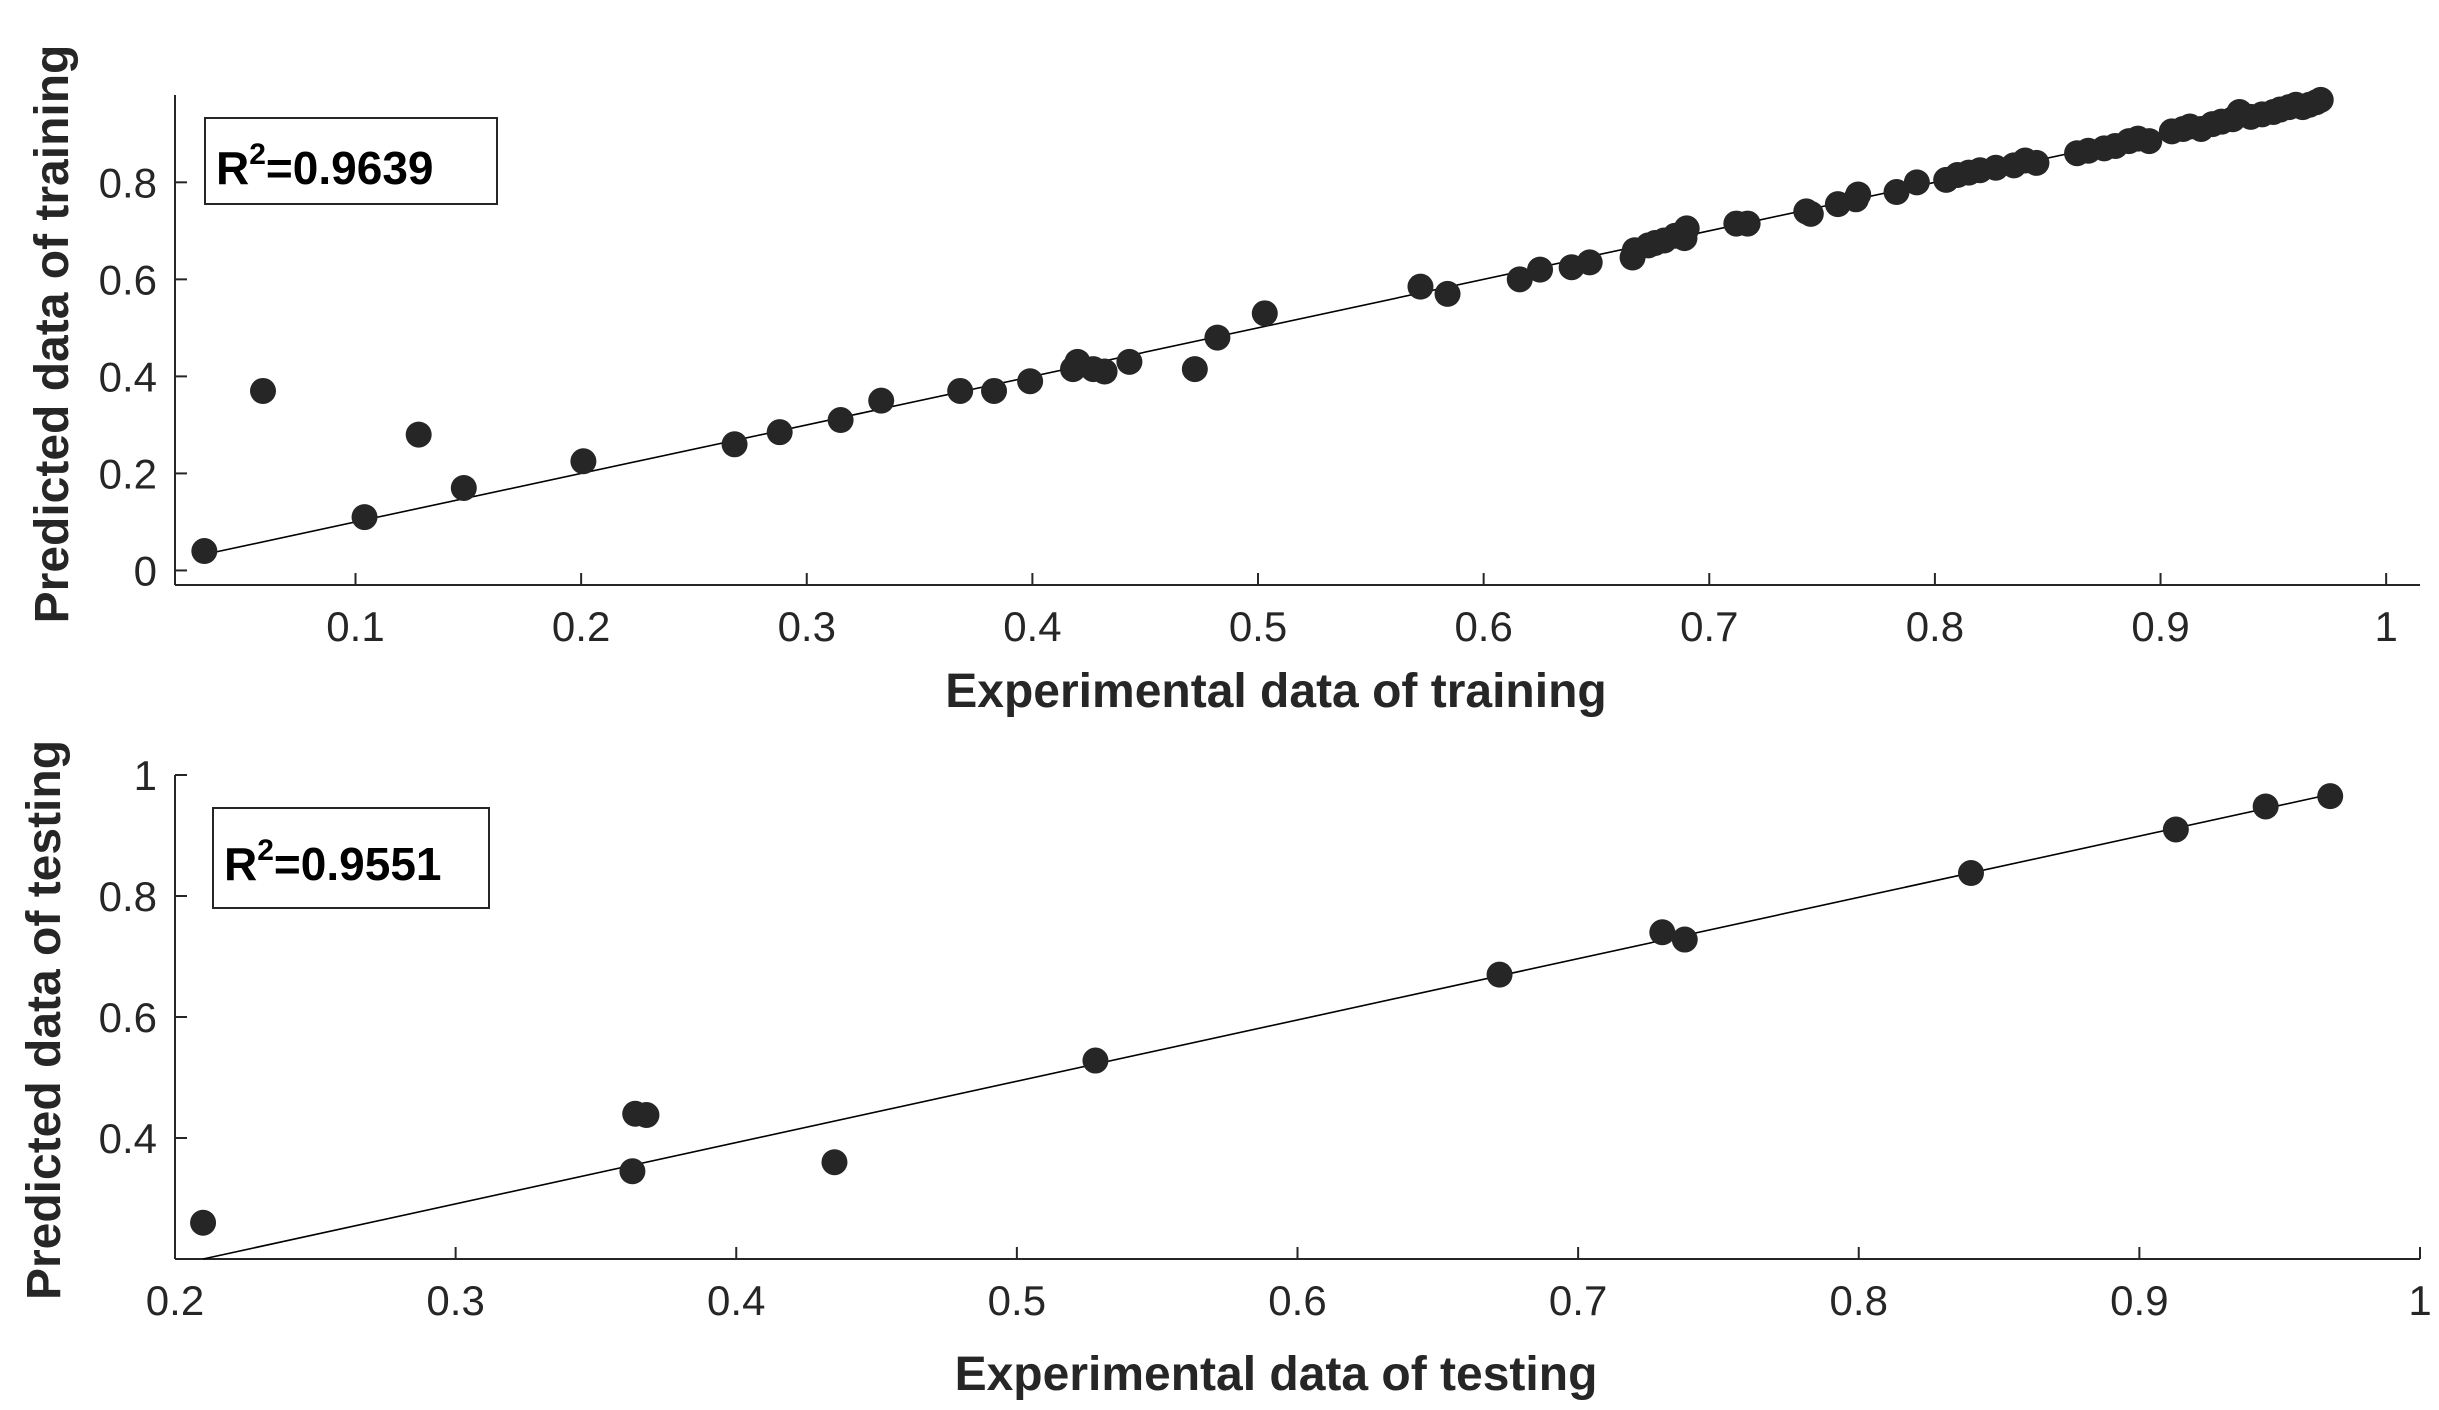 The image size is (2439, 1410). I want to click on testing-r2-box: R2=0.9551, so click(351, 858).